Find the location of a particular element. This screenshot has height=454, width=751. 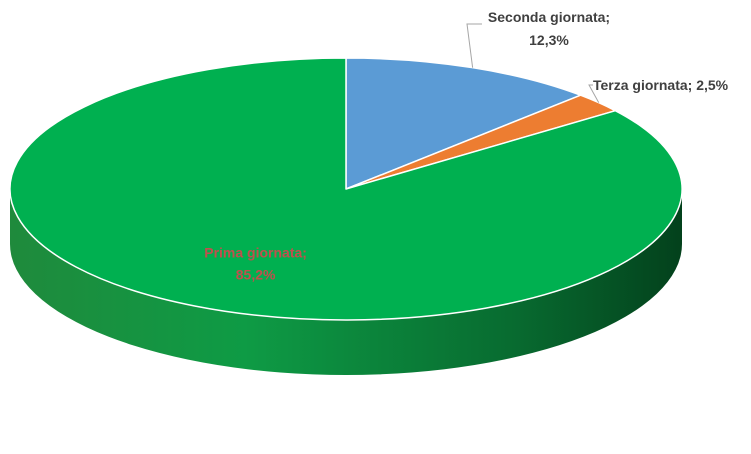

pie-label-seconda-giornata-name: Seconda giornata; is located at coordinates (549, 17).